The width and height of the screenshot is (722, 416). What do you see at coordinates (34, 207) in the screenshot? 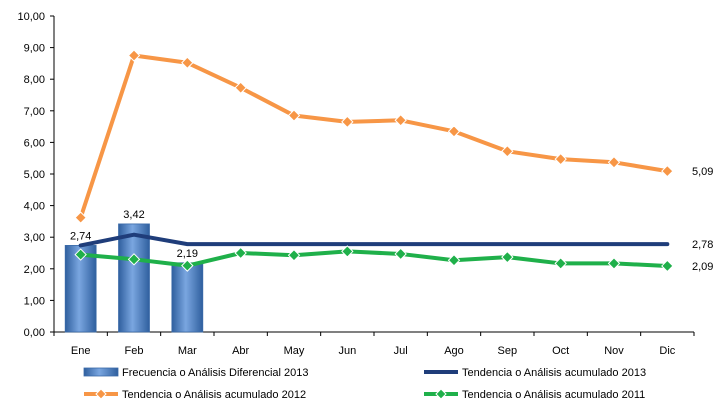
I see `y-tick-label: 4,00` at bounding box center [34, 207].